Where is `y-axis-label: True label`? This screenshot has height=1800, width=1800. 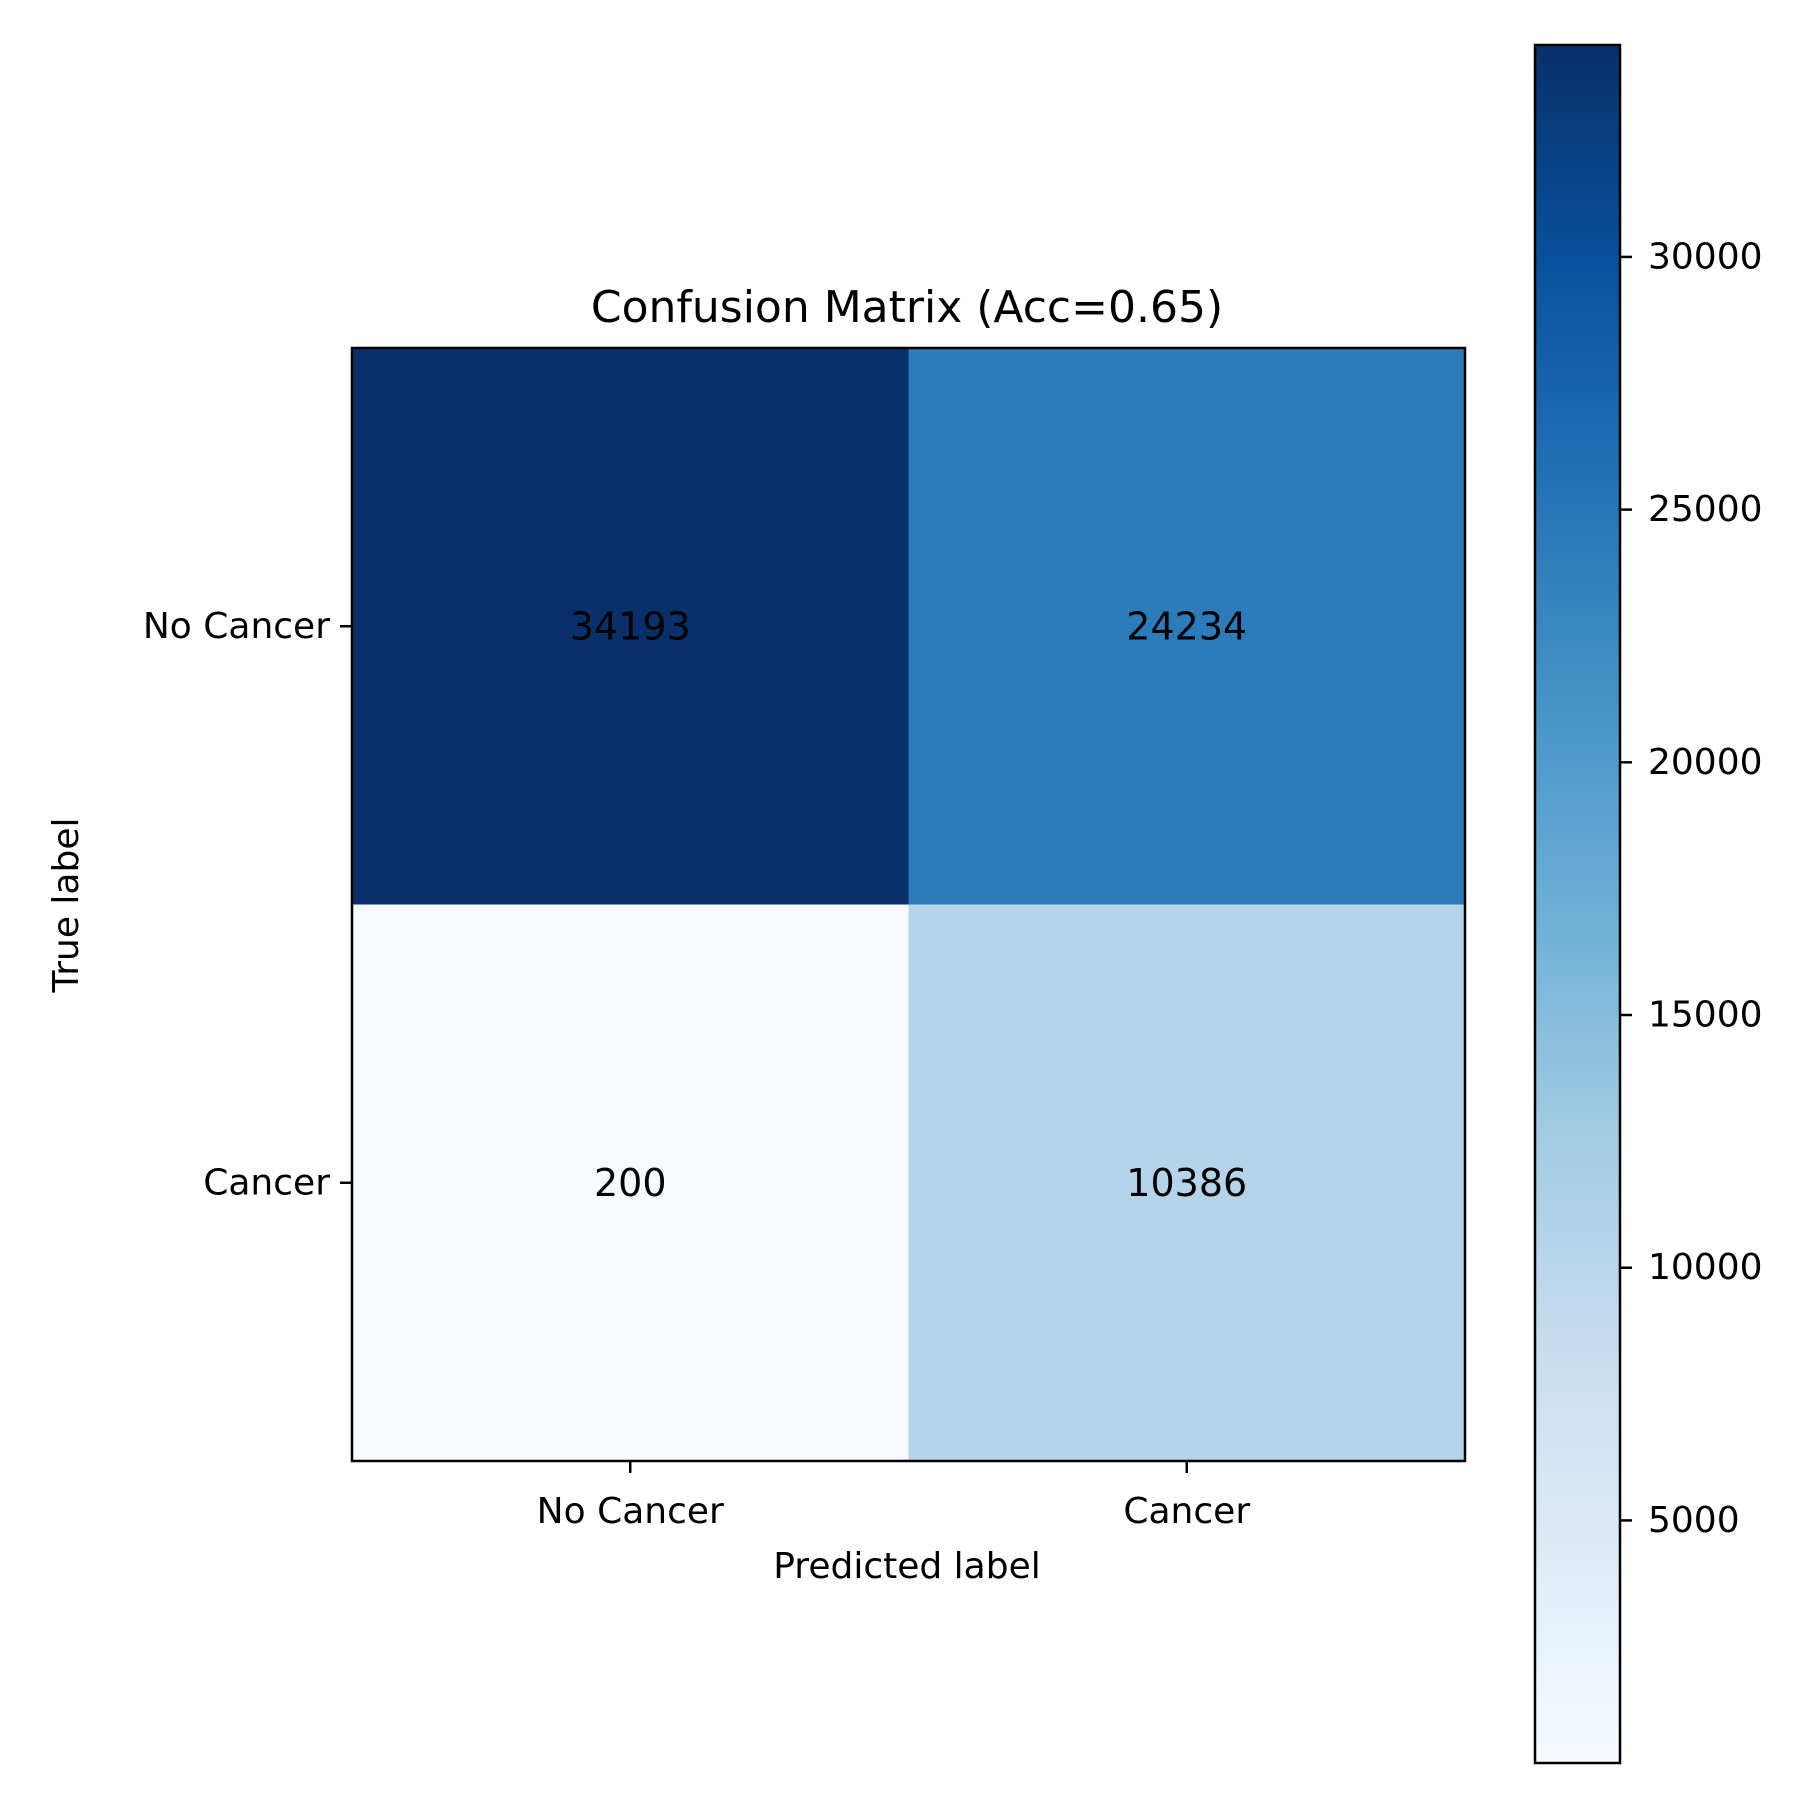
y-axis-label: True label is located at coordinates (66, 906).